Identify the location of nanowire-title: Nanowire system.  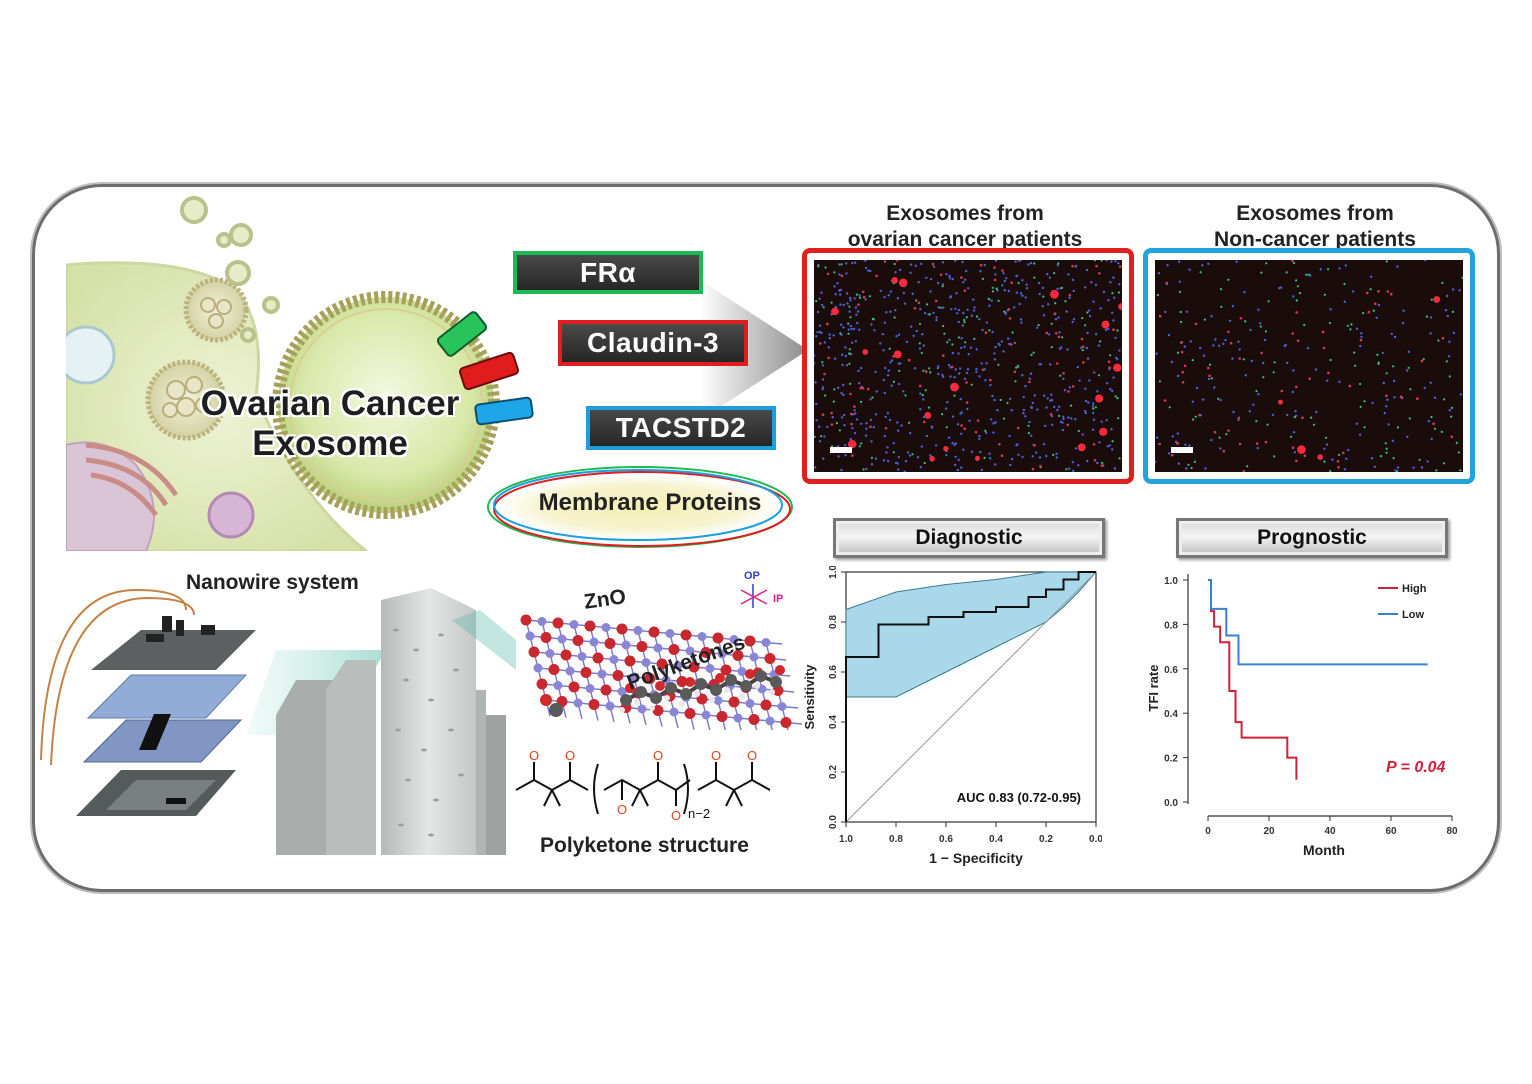
(272, 582).